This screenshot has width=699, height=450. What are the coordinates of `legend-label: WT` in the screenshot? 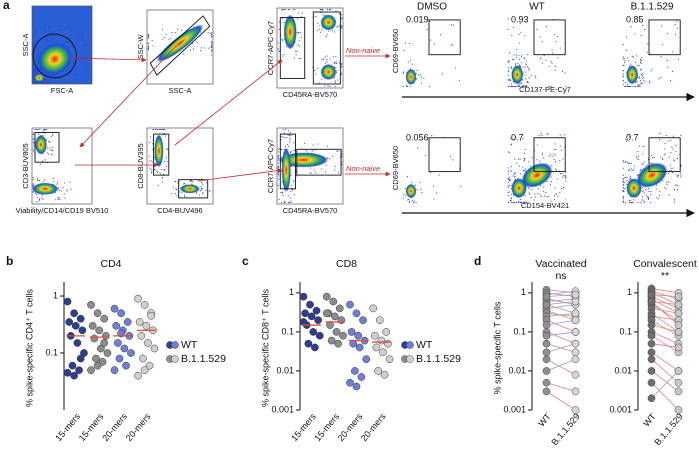 It's located at (189, 345).